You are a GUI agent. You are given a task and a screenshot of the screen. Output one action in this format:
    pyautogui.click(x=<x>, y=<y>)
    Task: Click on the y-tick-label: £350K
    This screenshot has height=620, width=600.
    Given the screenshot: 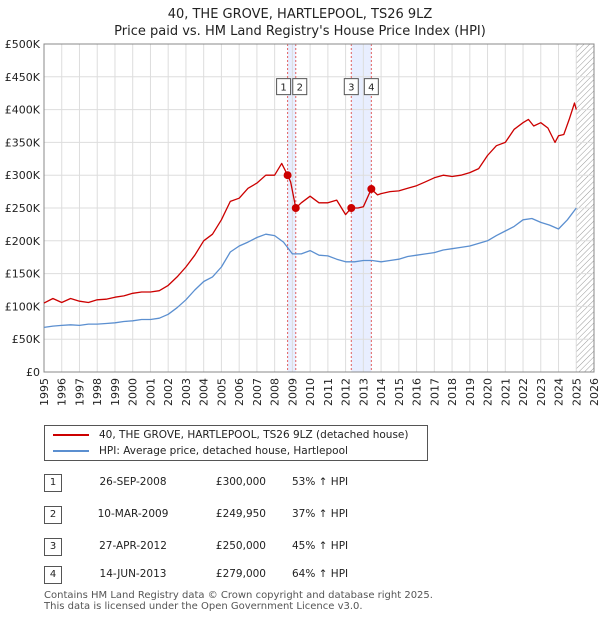 What is the action you would take?
    pyautogui.click(x=23, y=142)
    